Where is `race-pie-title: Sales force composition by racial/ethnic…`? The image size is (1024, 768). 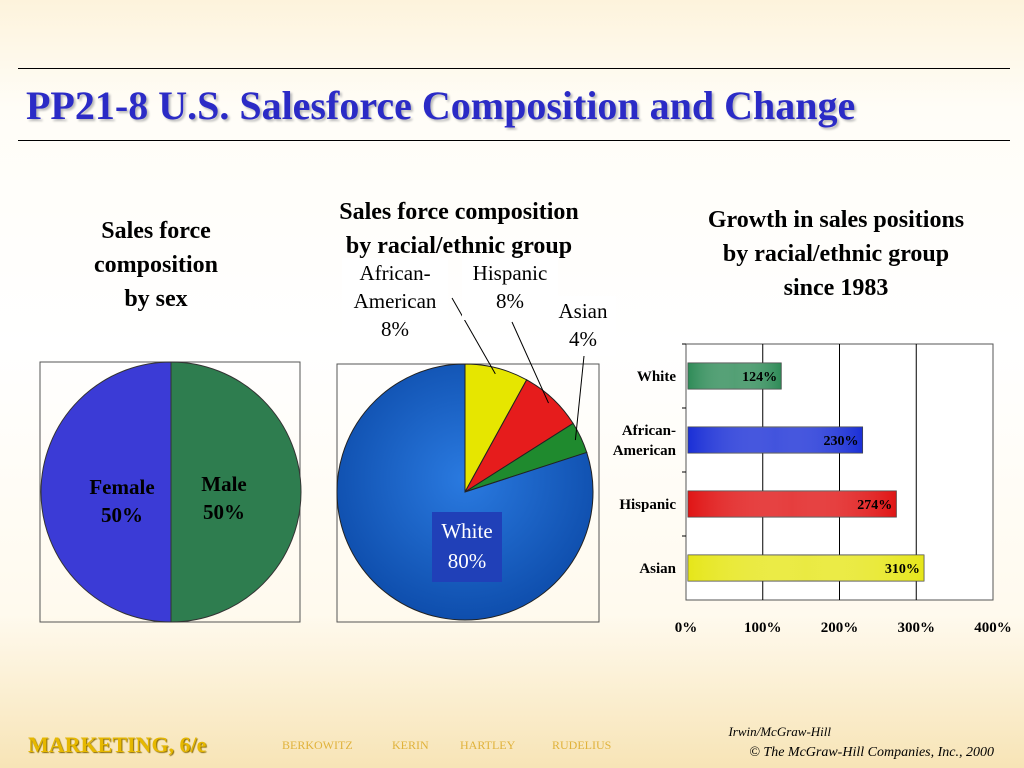 race-pie-title: Sales force composition by racial/ethnic… is located at coordinates (459, 229).